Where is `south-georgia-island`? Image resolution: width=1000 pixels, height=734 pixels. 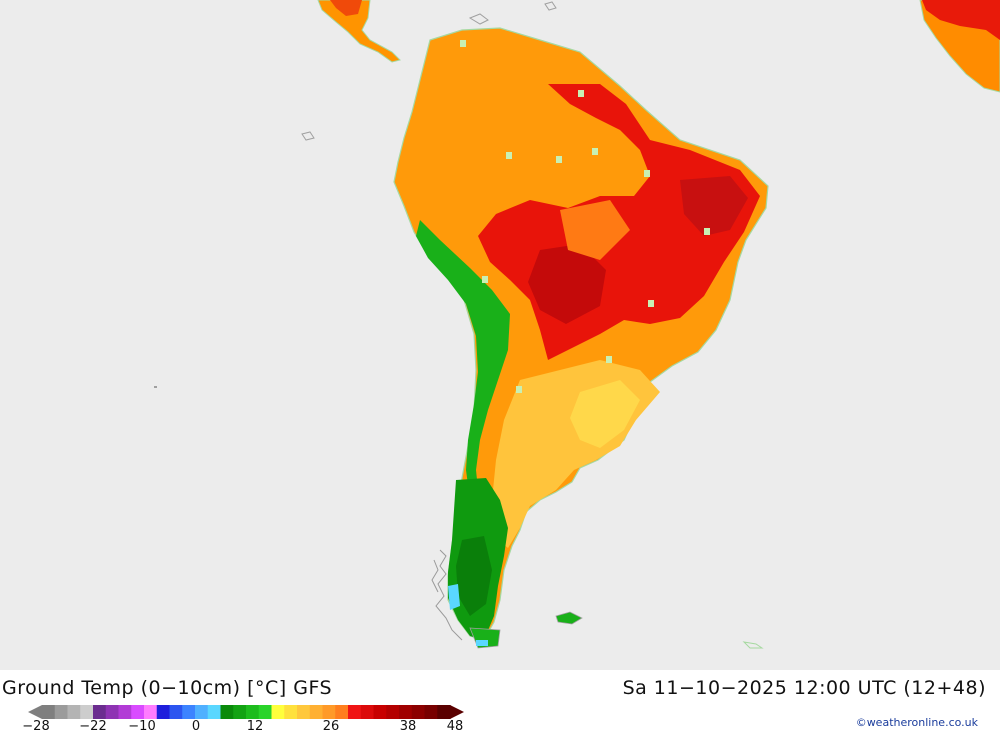
south-georgia-island is located at coordinates (753, 645).